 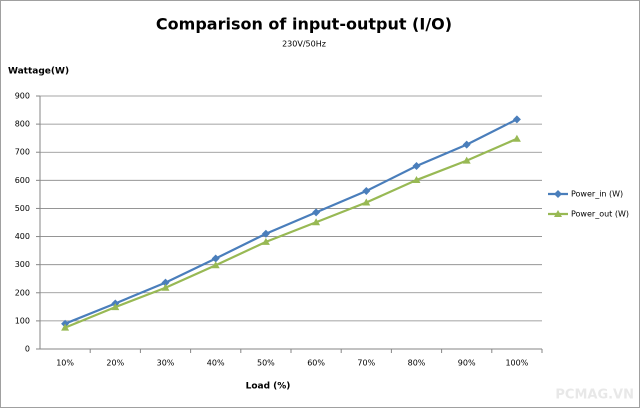 I want to click on y-axis-title: Wattage(W), so click(x=38, y=72).